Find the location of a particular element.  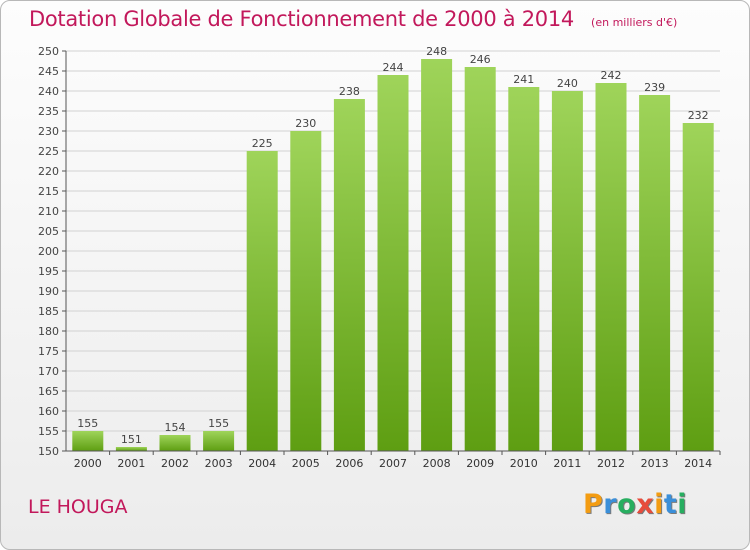

bar-2003 is located at coordinates (219, 441).